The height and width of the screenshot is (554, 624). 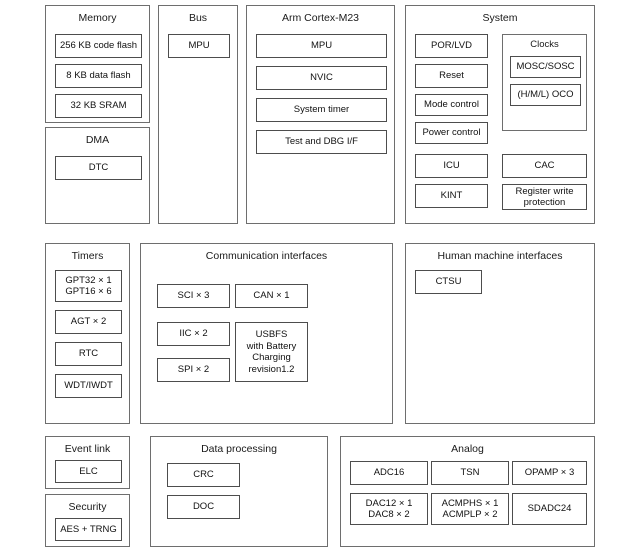 I want to click on subgroup-title-clocks: Clocks, so click(x=544, y=44).